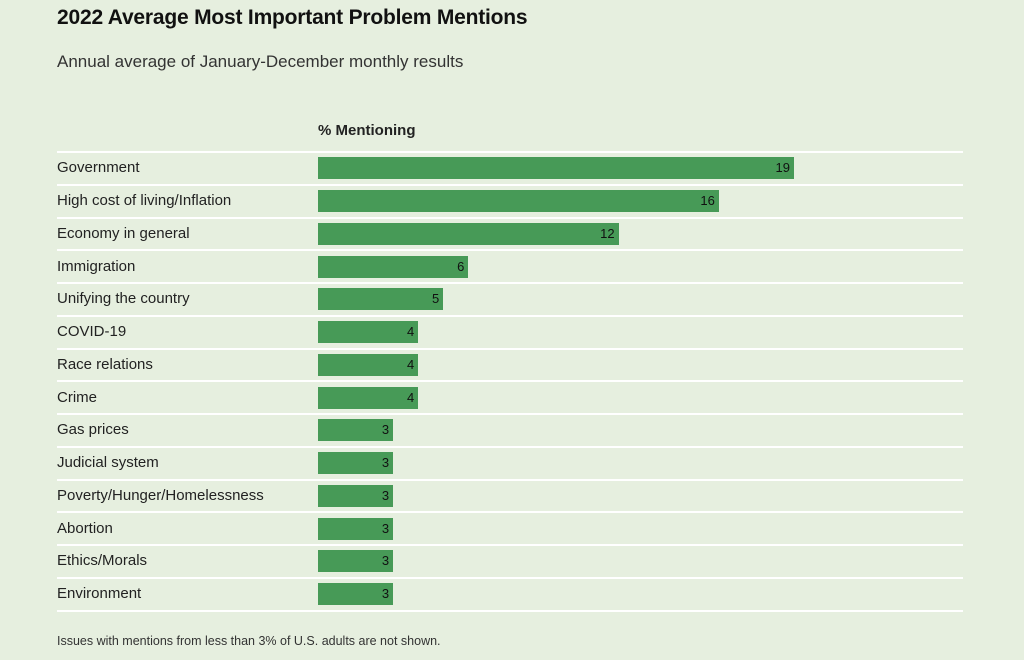  What do you see at coordinates (144, 201) in the screenshot?
I see `category-label: High cost of living/Inflation` at bounding box center [144, 201].